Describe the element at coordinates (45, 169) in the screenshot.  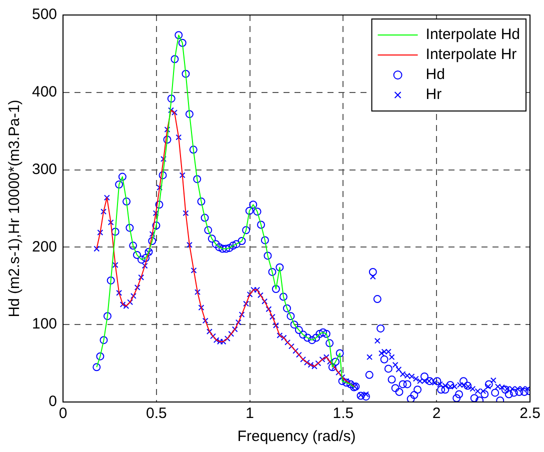
I see `y-tick-label: 300` at that location.